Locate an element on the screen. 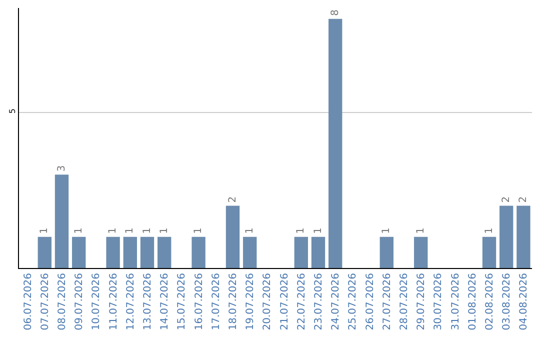 This screenshot has height=340, width=540. x-tick-label: 11.07.2026 is located at coordinates (114, 301).